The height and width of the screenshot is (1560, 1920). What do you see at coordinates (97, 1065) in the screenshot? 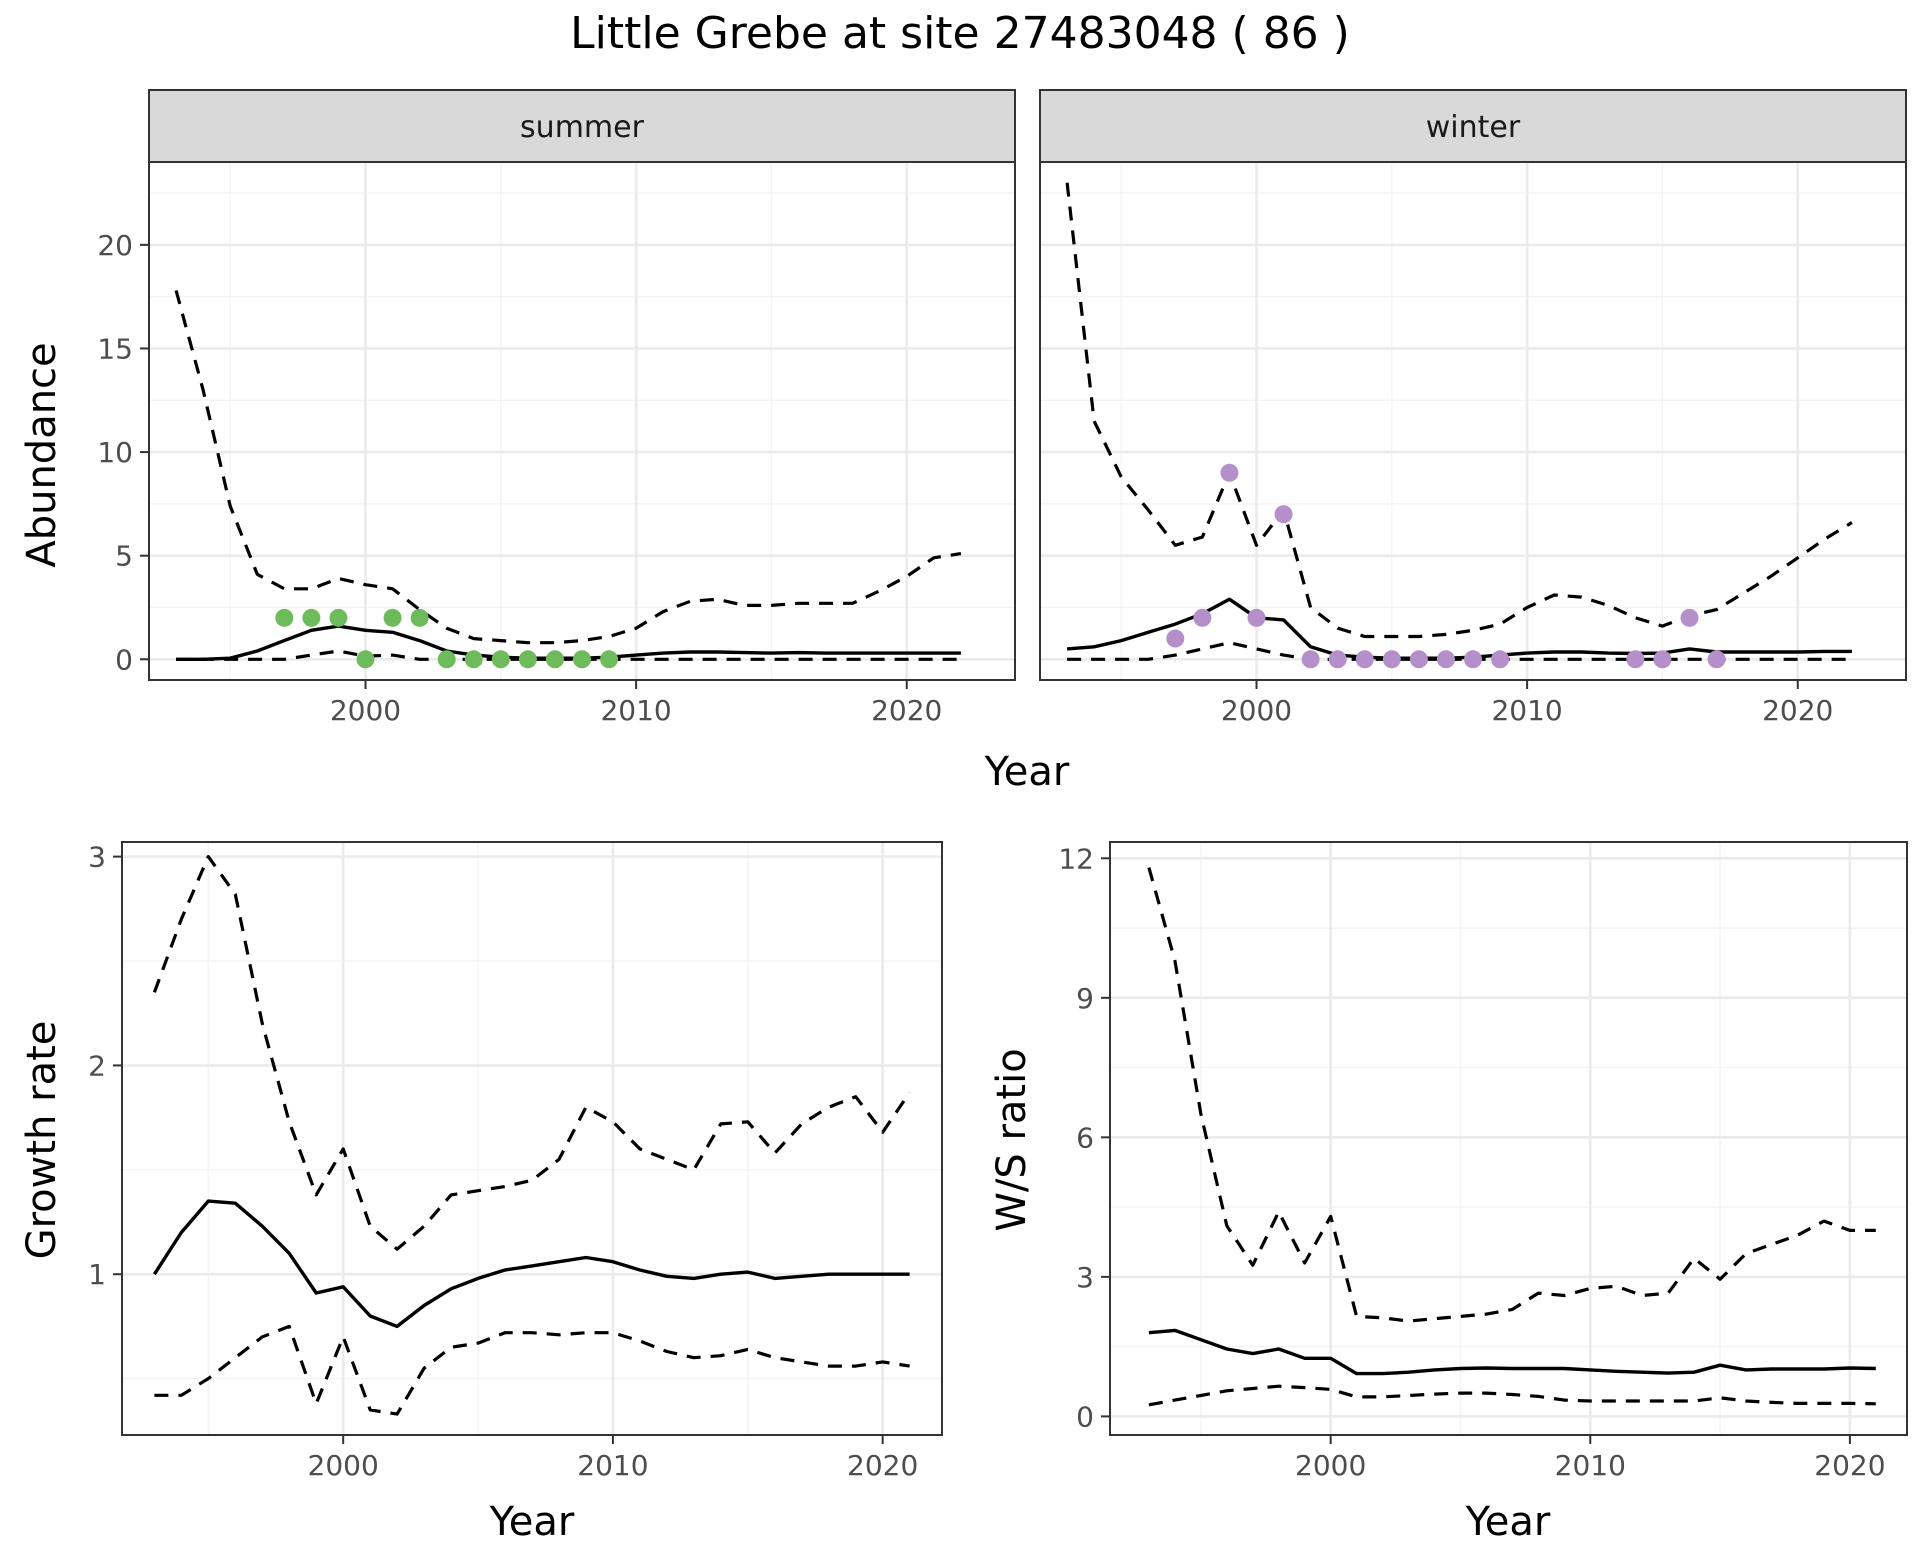
I see `y-tick-label: 2` at bounding box center [97, 1065].